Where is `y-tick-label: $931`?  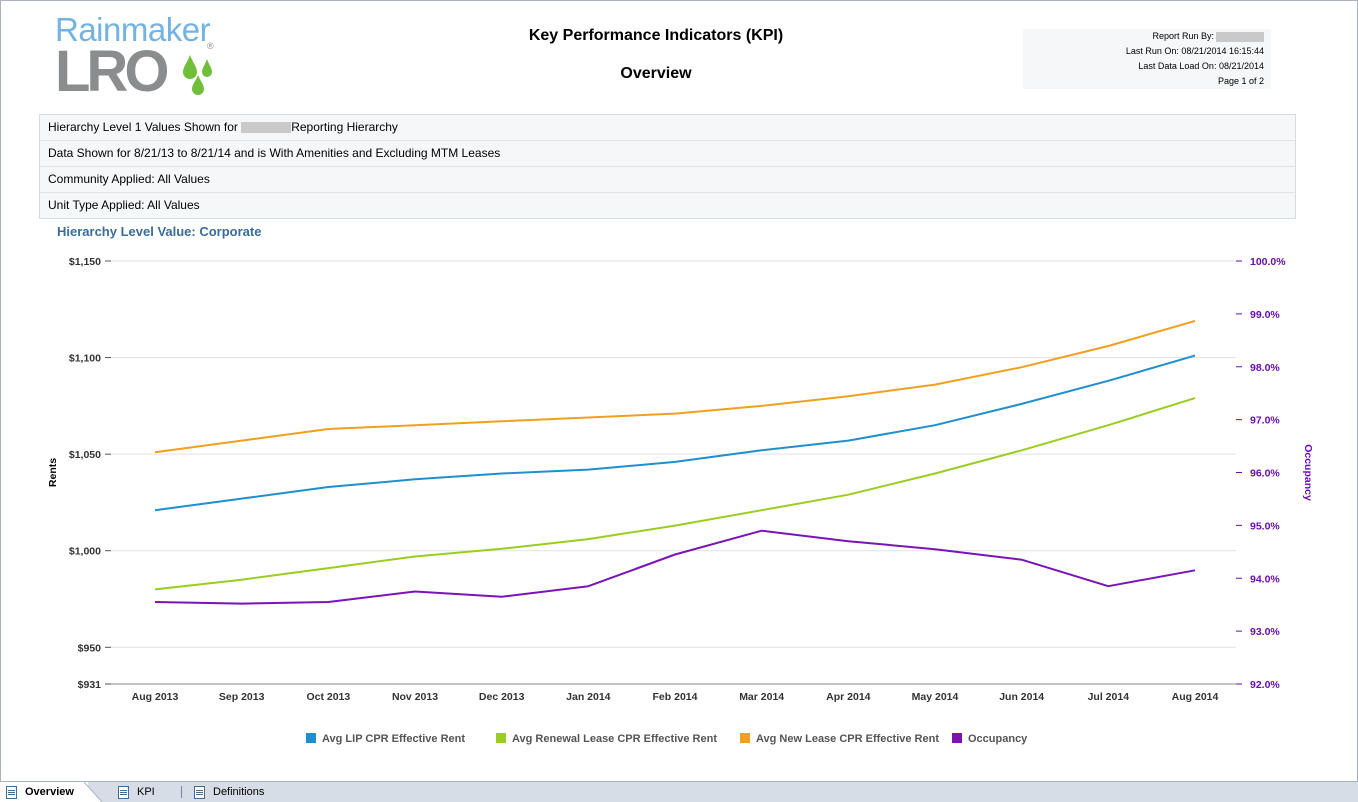 y-tick-label: $931 is located at coordinates (90, 685).